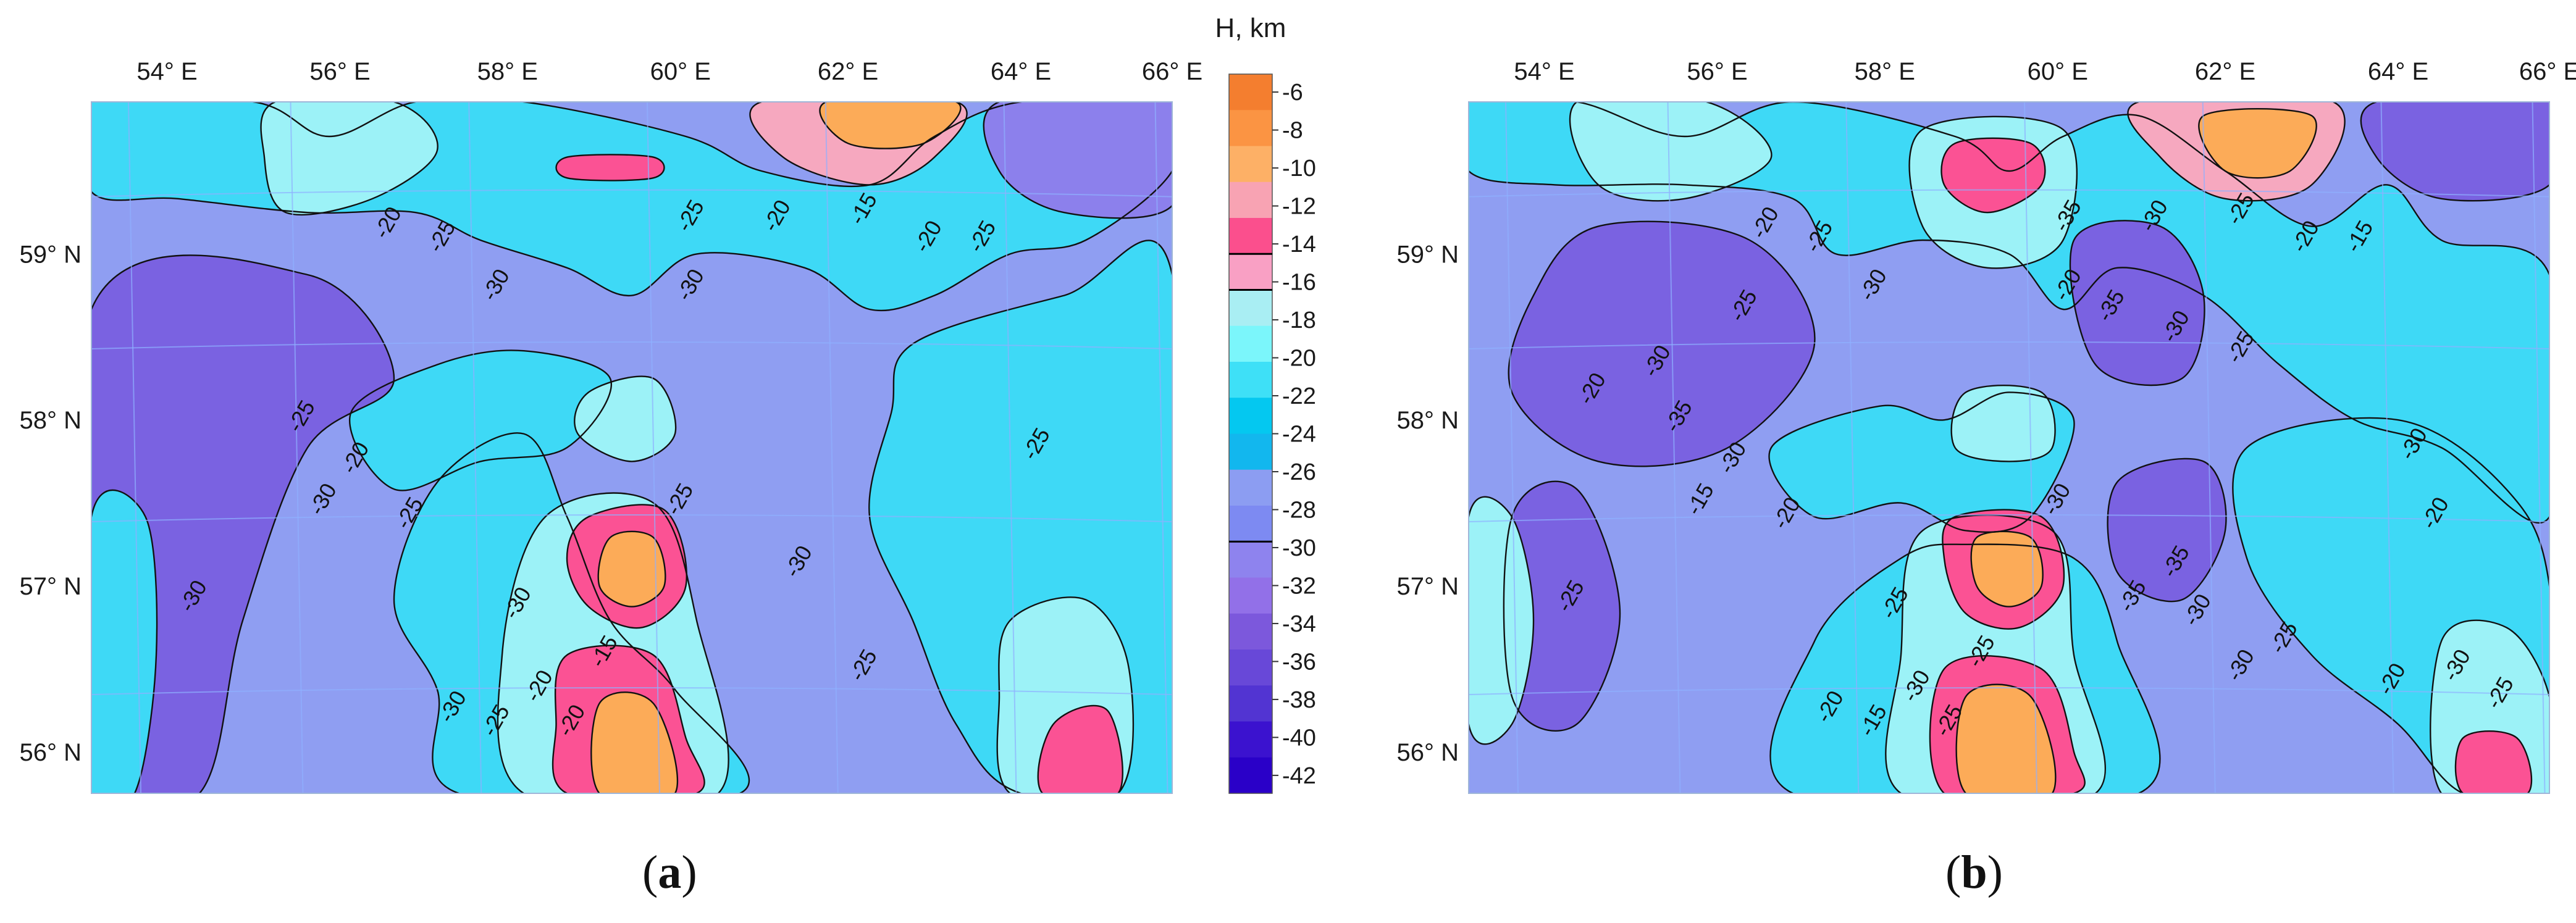  Describe the element at coordinates (1885, 71) in the screenshot. I see `longitude-label: 58° E` at that location.